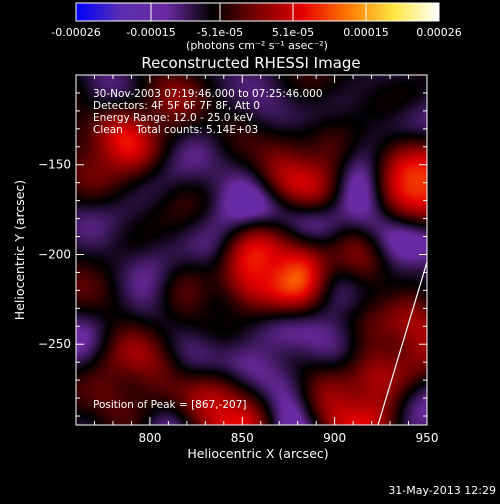 This screenshot has height=504, width=500. What do you see at coordinates (176, 106) in the screenshot?
I see `annotation-detectors: Detectors: 4F 5F 6F 7F 8F, Att 0` at bounding box center [176, 106].